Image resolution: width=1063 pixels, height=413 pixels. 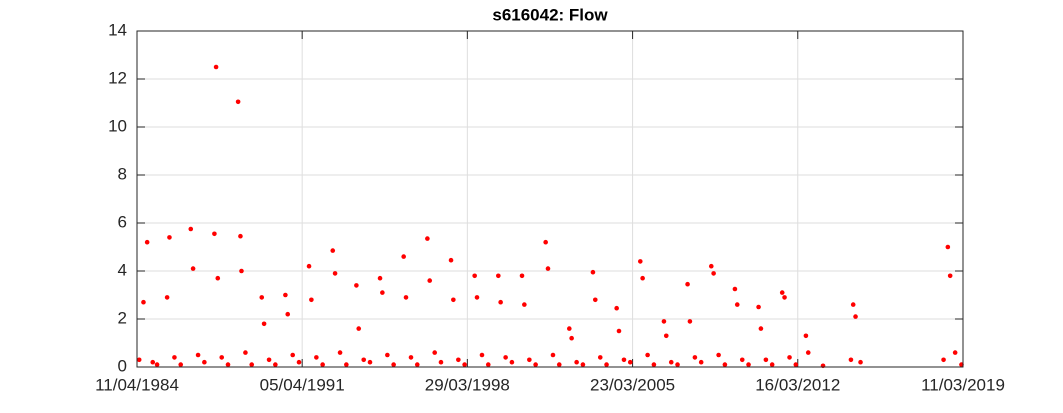 I want to click on y-tick-label: 2, so click(x=122, y=317).